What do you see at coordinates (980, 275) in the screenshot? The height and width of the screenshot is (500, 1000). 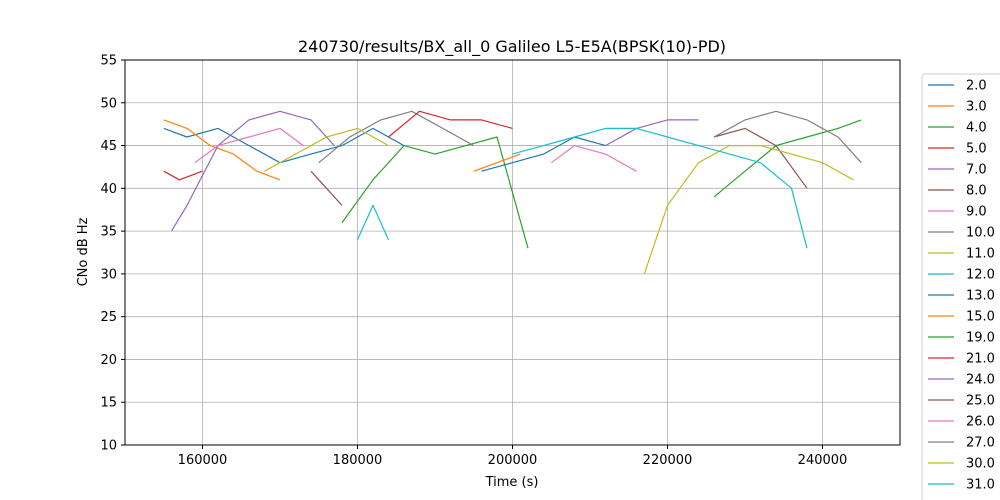 I see `legend-label: 12.0` at bounding box center [980, 275].